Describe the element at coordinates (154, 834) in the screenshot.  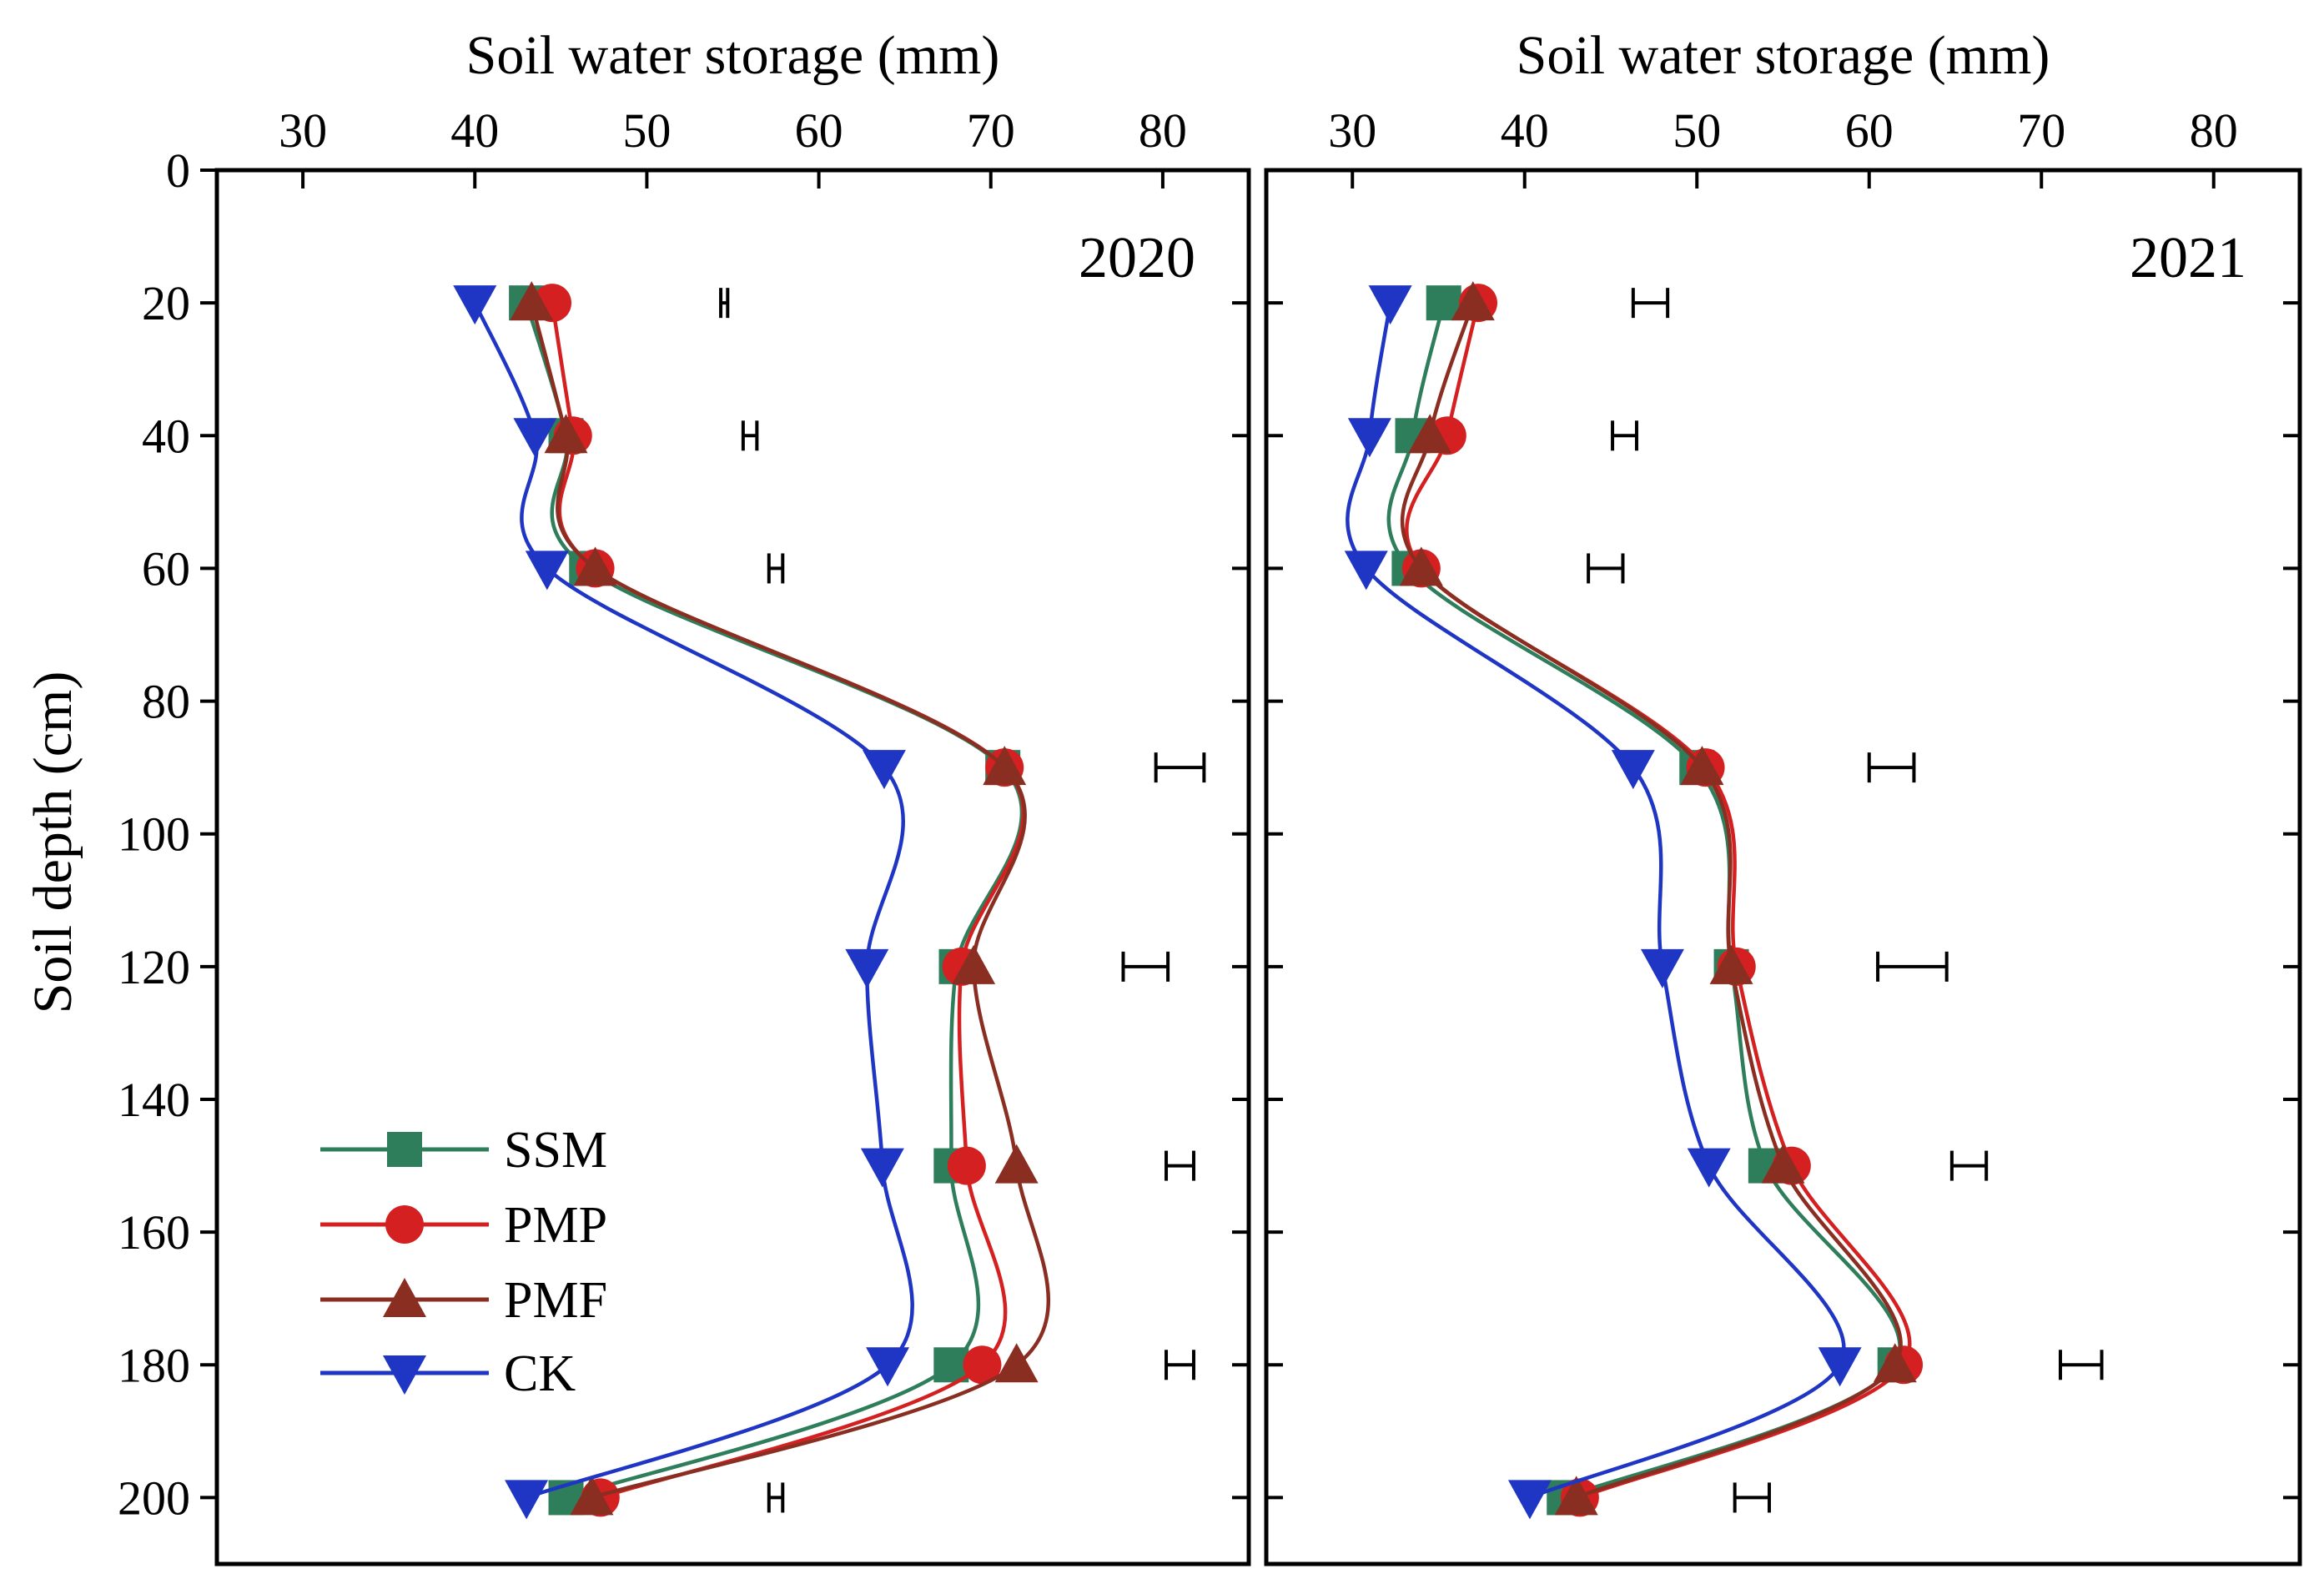
I see `y-tick-label: 100` at that location.